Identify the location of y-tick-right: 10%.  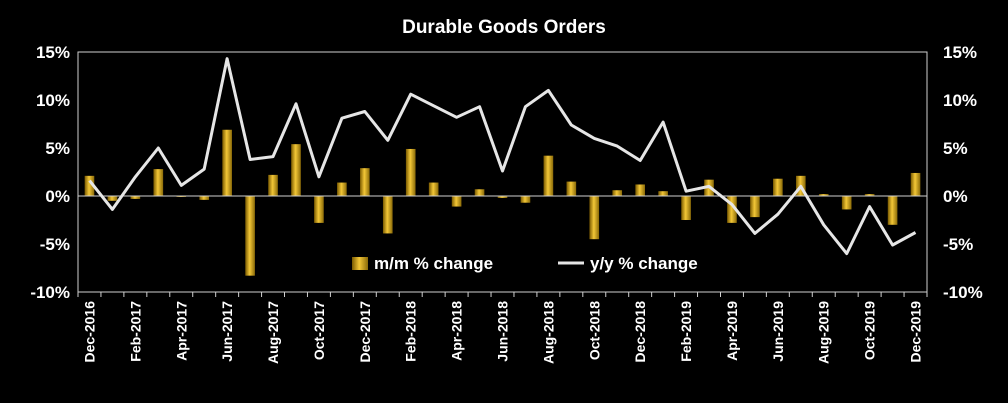
(960, 100).